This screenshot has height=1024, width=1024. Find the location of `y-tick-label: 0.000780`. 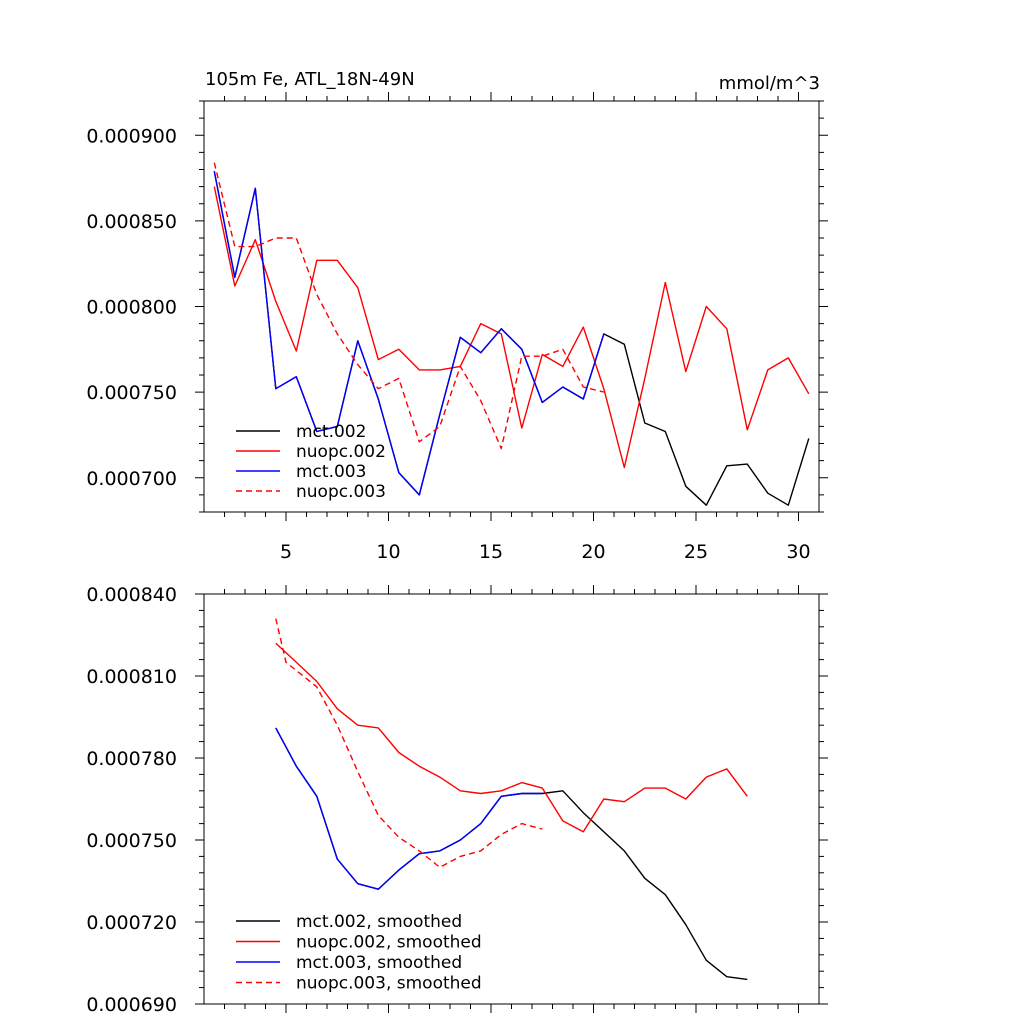

y-tick-label: 0.000780 is located at coordinates (131, 759).